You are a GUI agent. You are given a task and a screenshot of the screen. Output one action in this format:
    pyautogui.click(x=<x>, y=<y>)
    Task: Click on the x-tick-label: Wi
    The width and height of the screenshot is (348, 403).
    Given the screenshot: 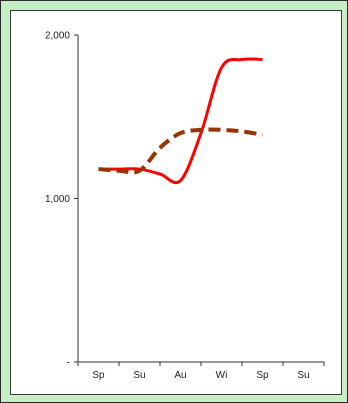 What is the action you would take?
    pyautogui.click(x=222, y=375)
    